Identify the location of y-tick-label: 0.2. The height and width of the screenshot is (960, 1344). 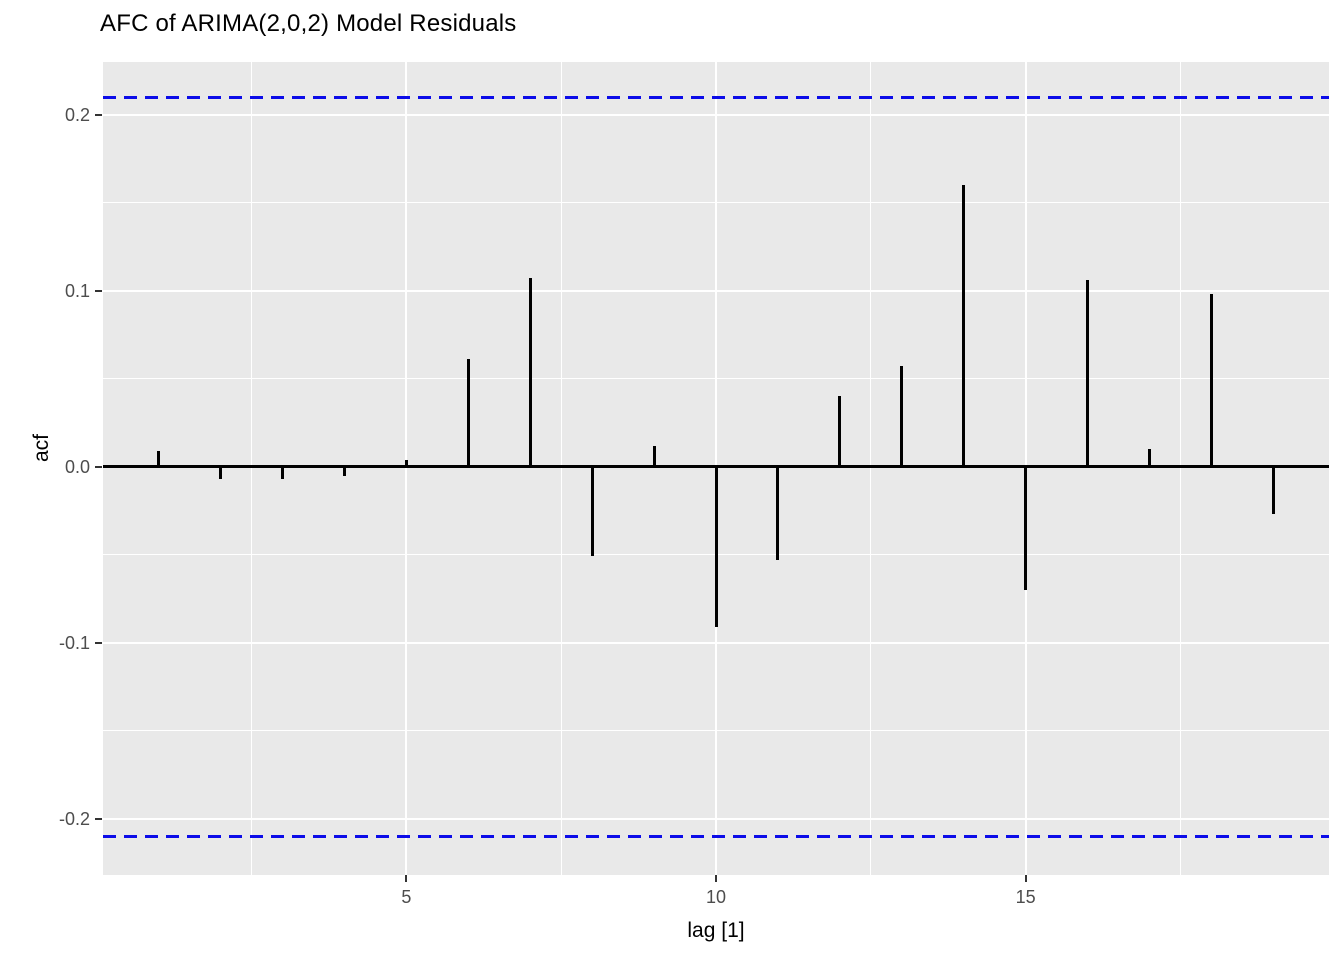
(77, 114).